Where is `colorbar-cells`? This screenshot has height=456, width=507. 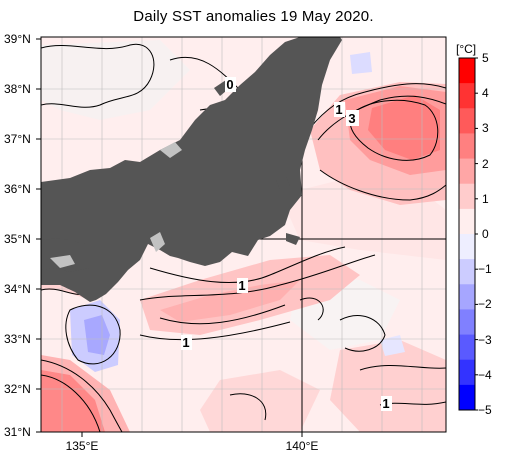
colorbar-cells is located at coordinates (467, 234).